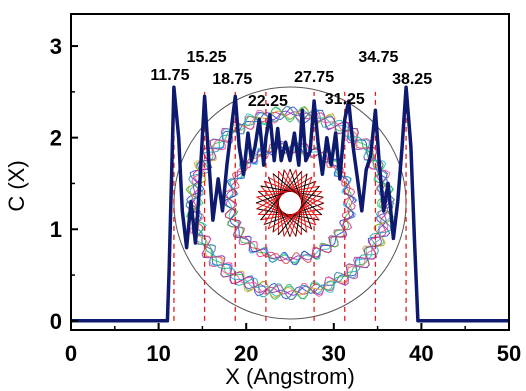  I want to click on y-axis-title: C (X), so click(16, 185).